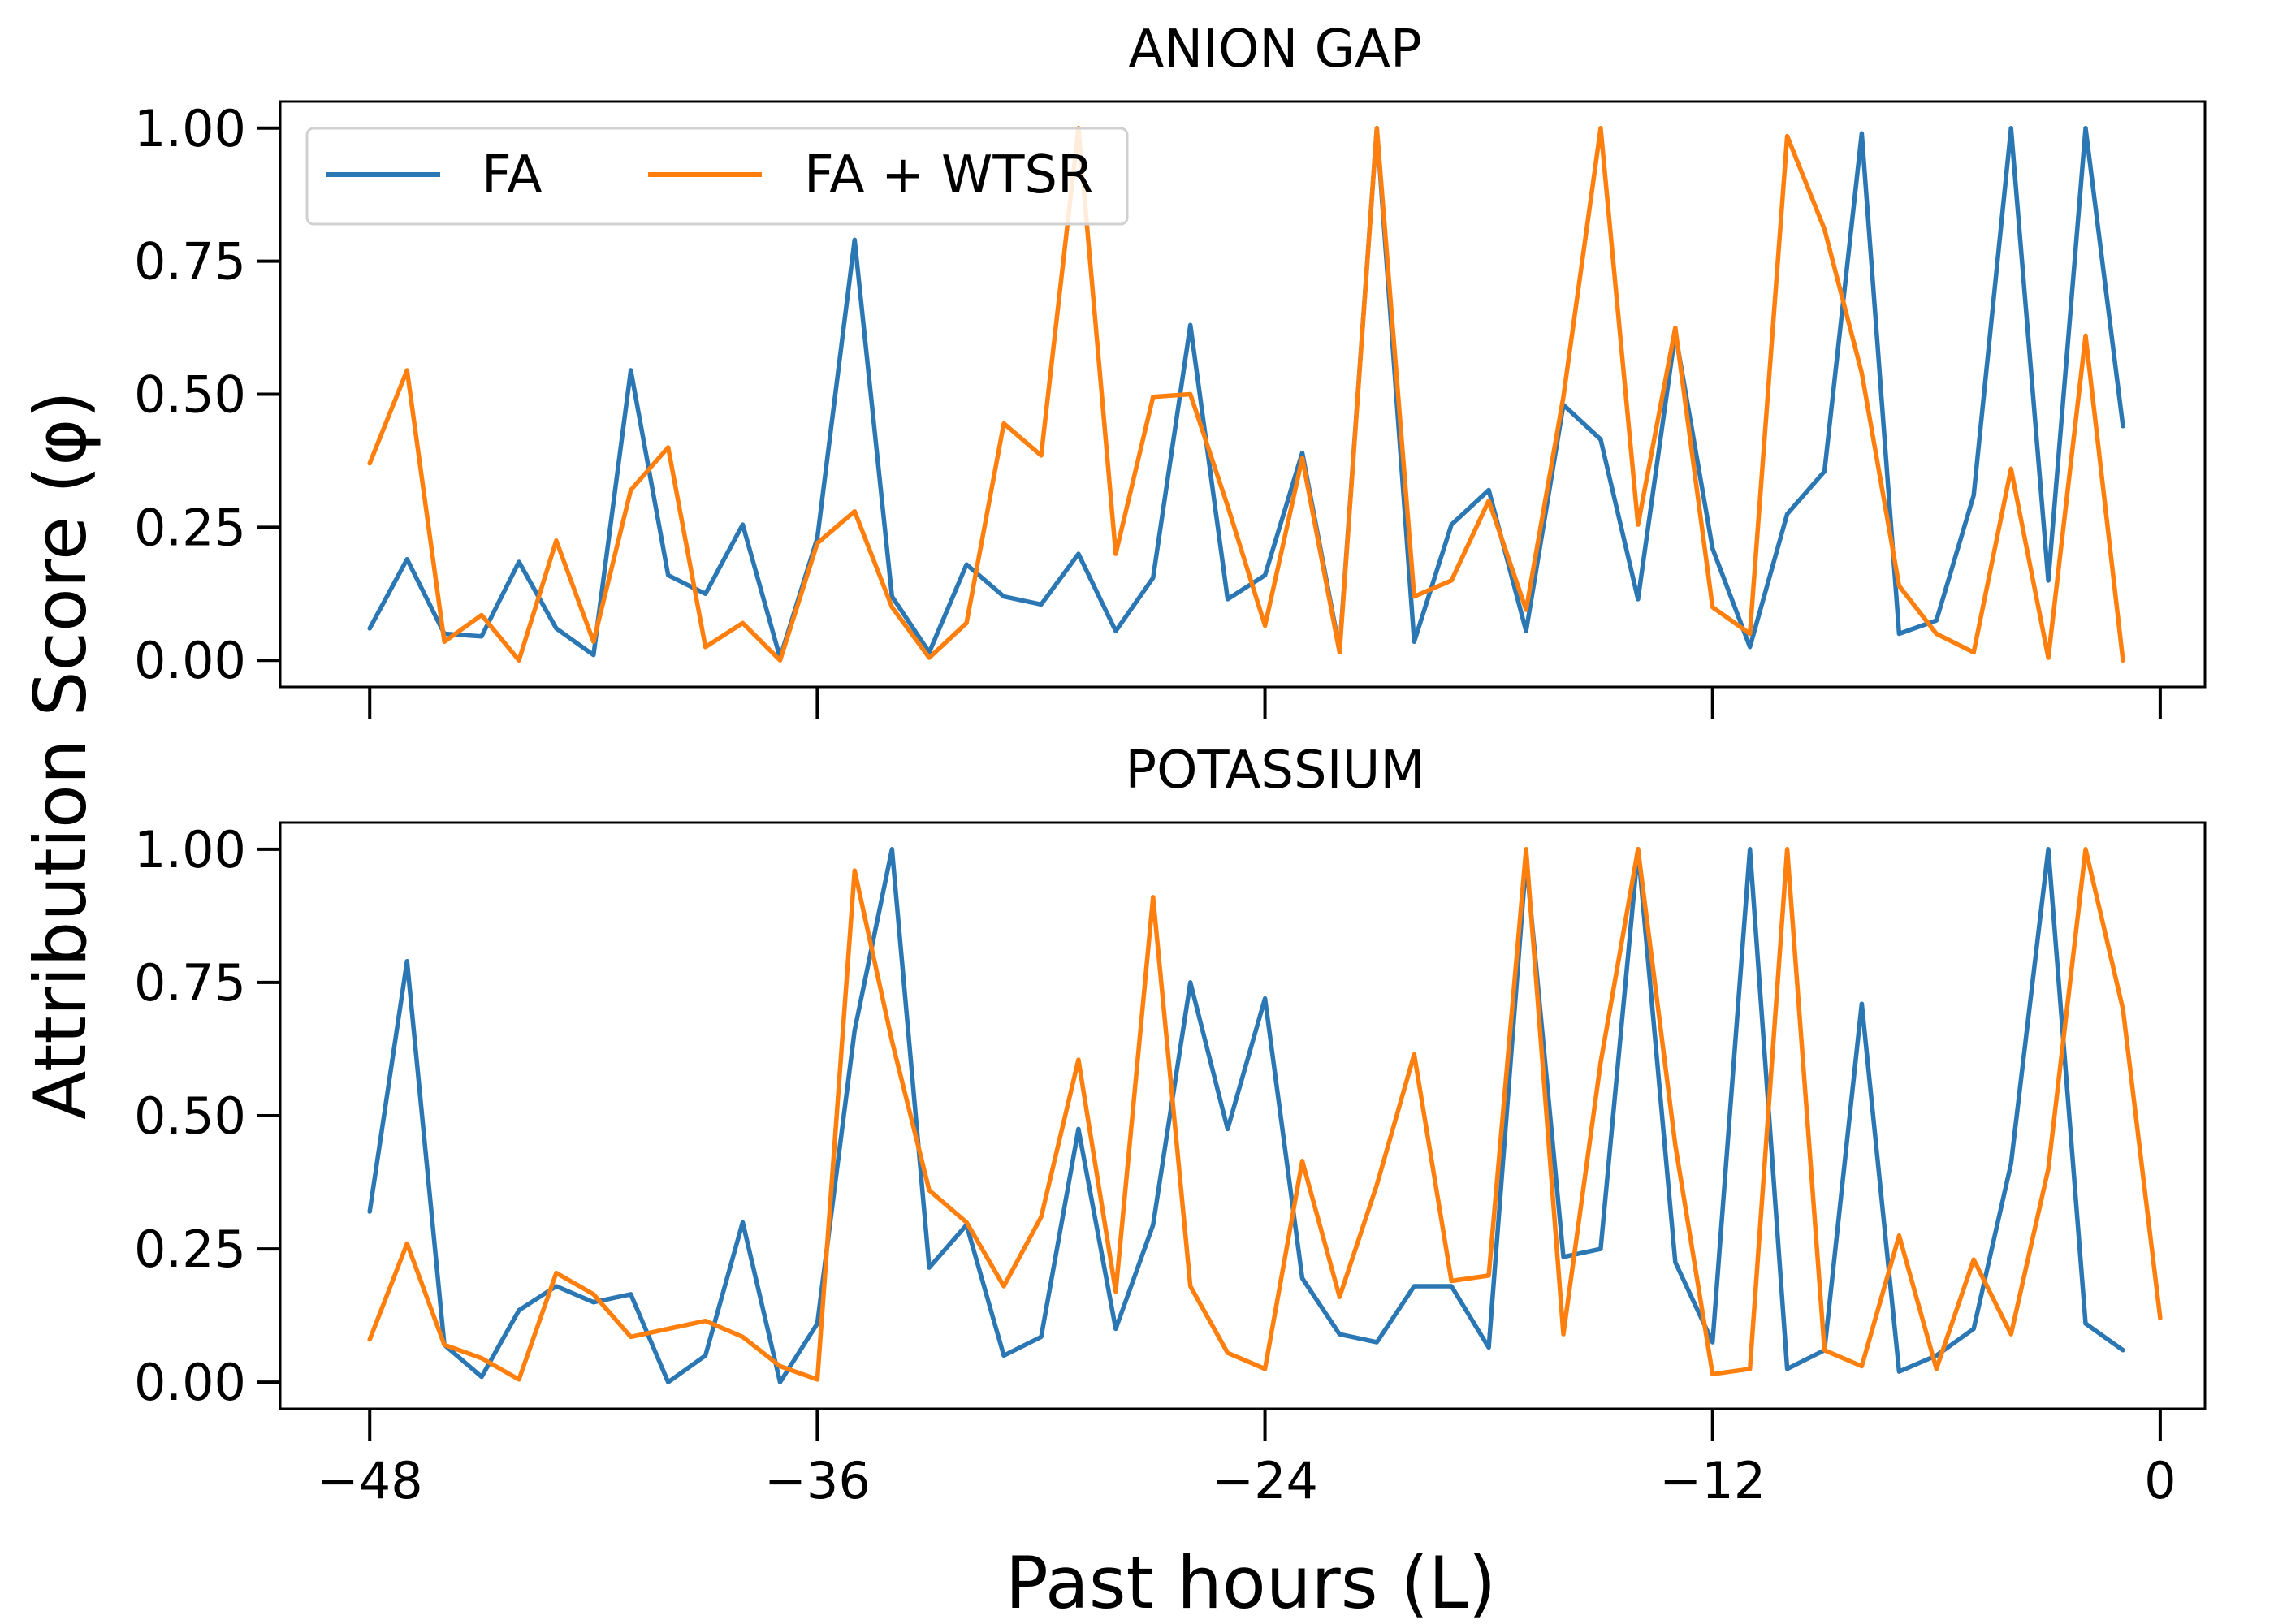 This screenshot has height=1624, width=2274. What do you see at coordinates (190, 983) in the screenshot?
I see `y-tick-label-potassium: 0.75` at bounding box center [190, 983].